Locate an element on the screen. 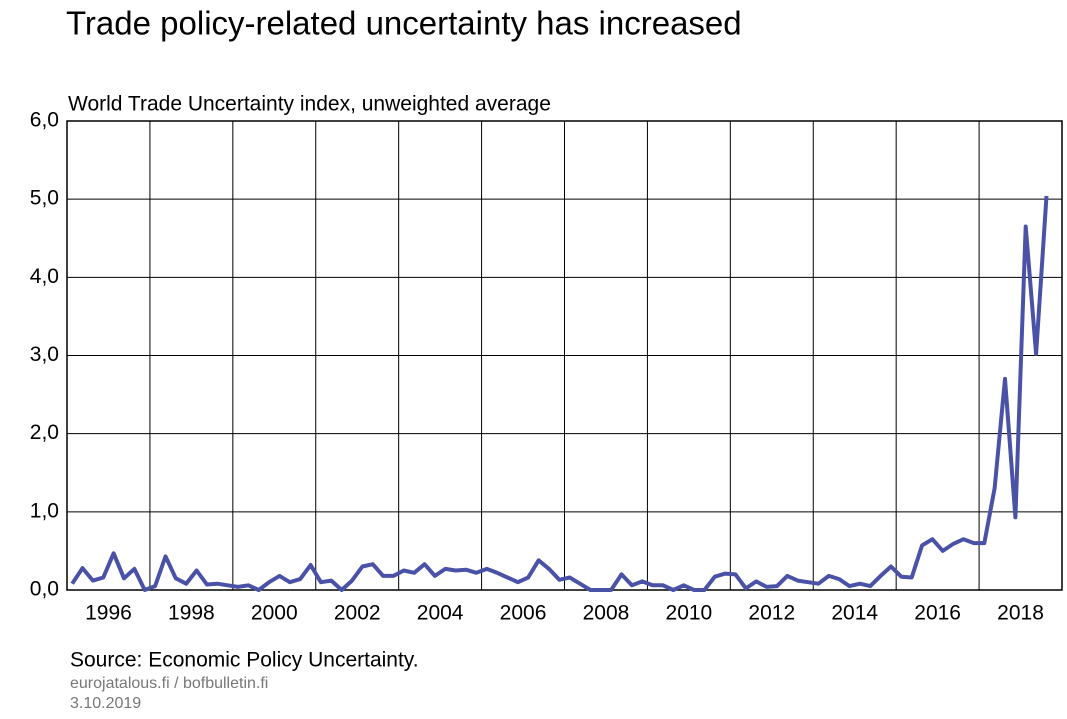 The image size is (1067, 719). source: Source: Economic Policy Uncertainty. is located at coordinates (244, 660).